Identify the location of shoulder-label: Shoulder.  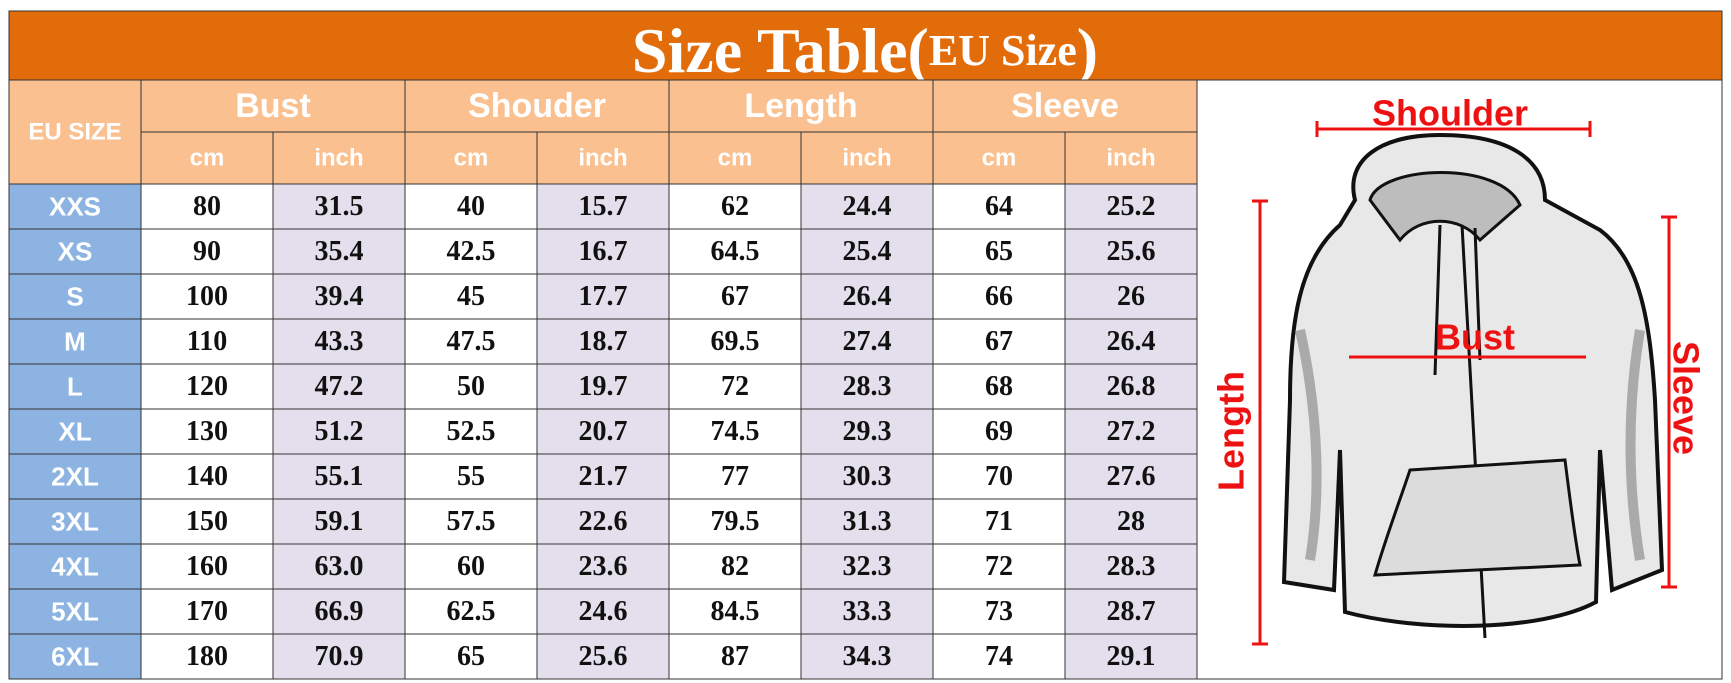
(1450, 113).